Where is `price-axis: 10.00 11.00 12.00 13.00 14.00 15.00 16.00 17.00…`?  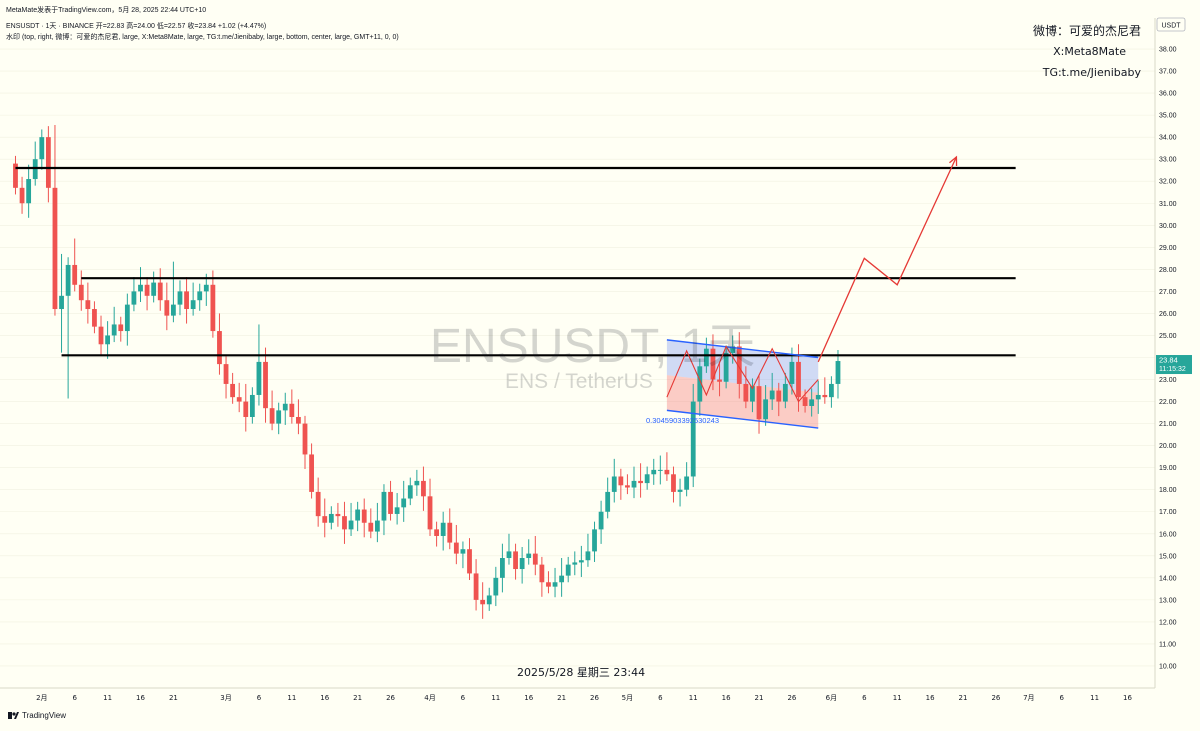
price-axis: 10.00 11.00 12.00 13.00 14.00 15.00 16.00 17.00… is located at coordinates (1168, 359).